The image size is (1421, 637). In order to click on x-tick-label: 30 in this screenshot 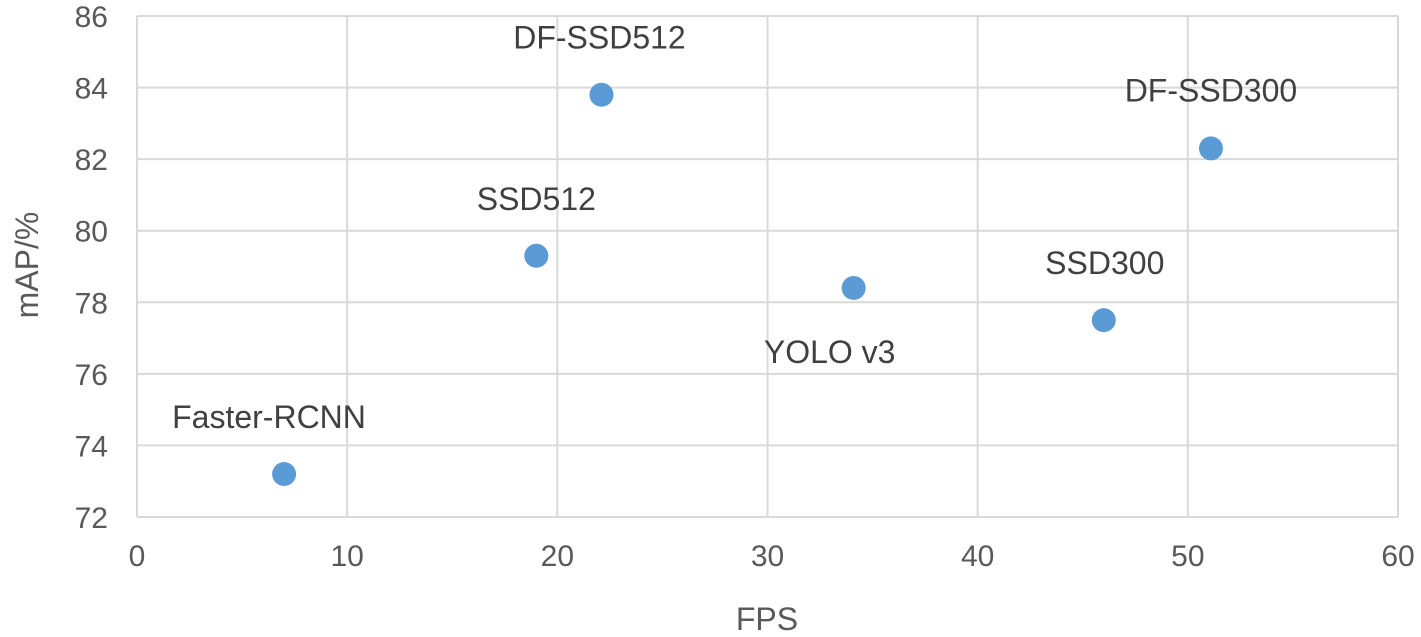, I will do `click(767, 556)`.